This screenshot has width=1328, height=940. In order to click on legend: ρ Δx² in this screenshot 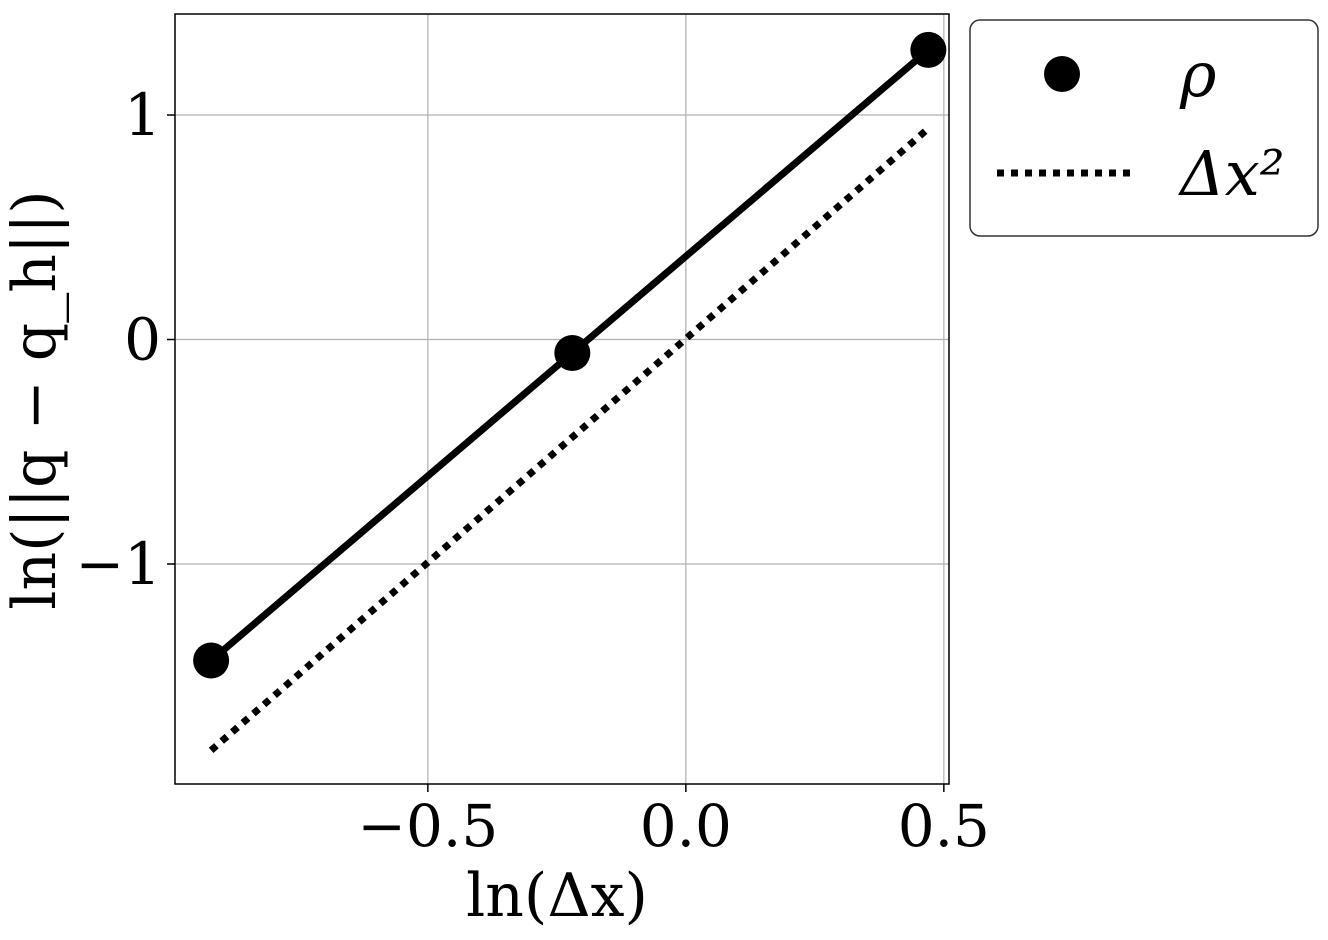, I will do `click(1144, 128)`.